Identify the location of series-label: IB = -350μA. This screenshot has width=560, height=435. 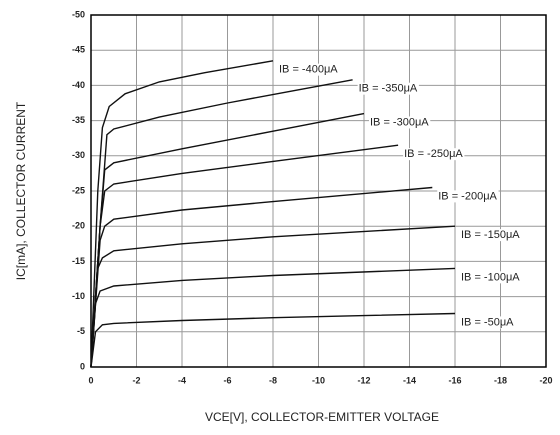
(388, 89).